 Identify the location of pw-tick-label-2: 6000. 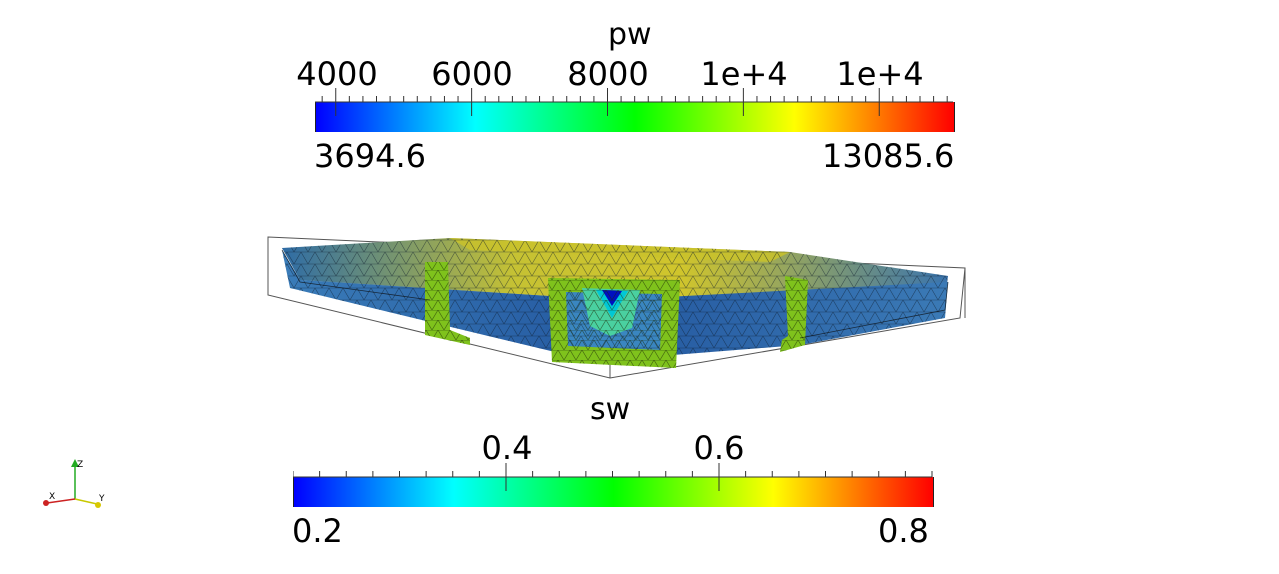
(472, 74).